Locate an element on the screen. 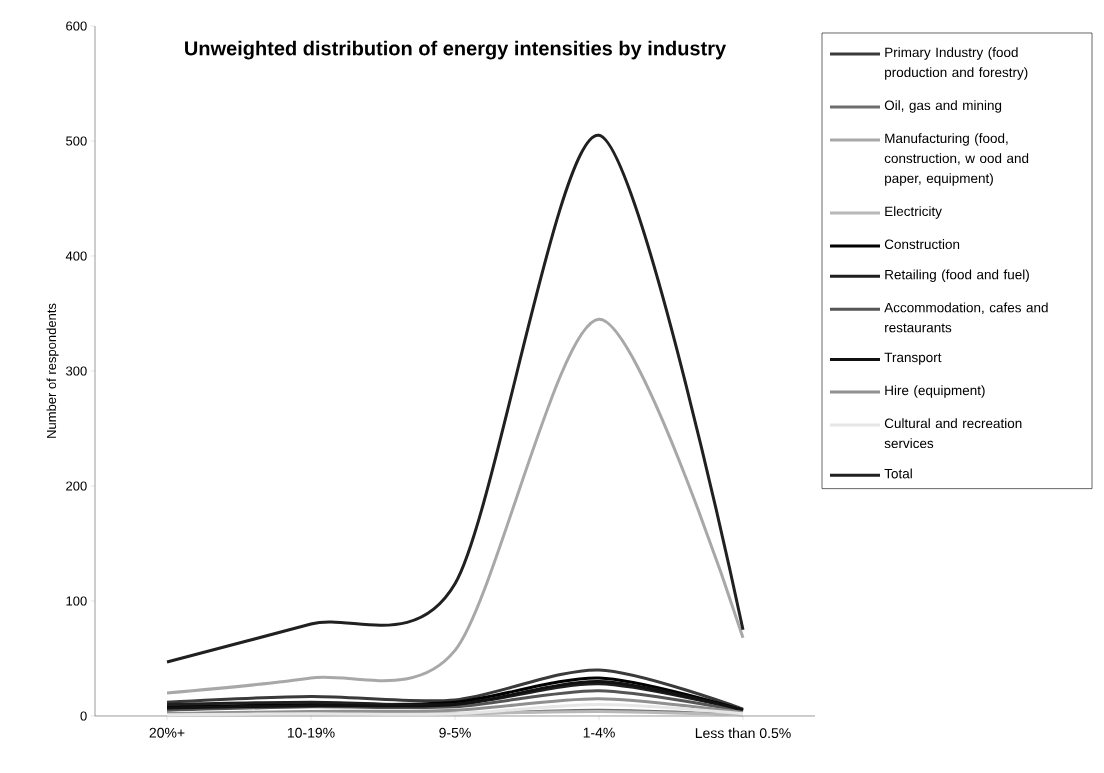 Image resolution: width=1104 pixels, height=773 pixels. legend-label: Accommodation, cafes and restaurants is located at coordinates (966, 317).